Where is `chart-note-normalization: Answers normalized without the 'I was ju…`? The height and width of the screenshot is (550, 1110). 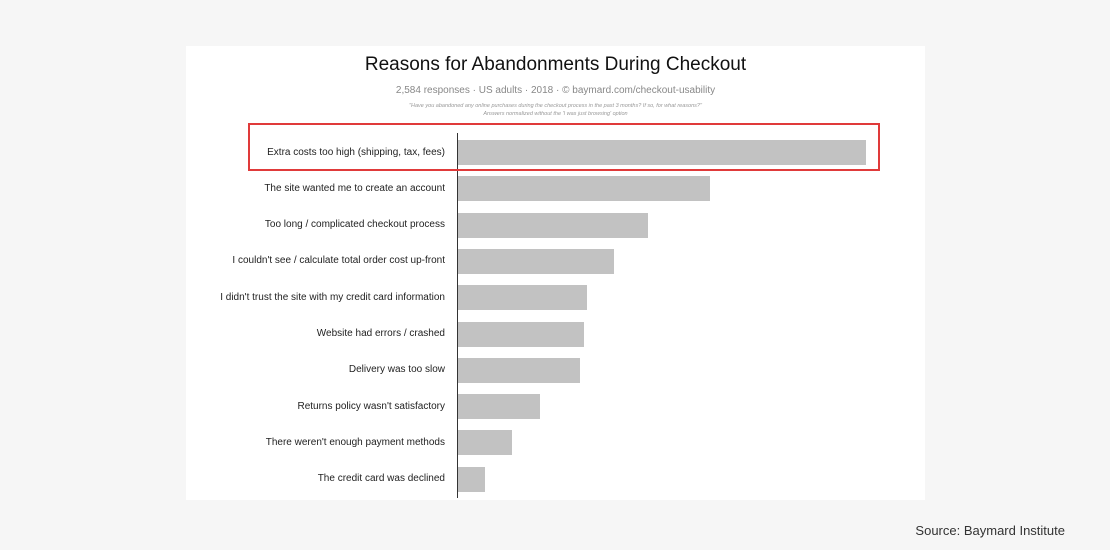 chart-note-normalization: Answers normalized without the 'I was ju… is located at coordinates (555, 114).